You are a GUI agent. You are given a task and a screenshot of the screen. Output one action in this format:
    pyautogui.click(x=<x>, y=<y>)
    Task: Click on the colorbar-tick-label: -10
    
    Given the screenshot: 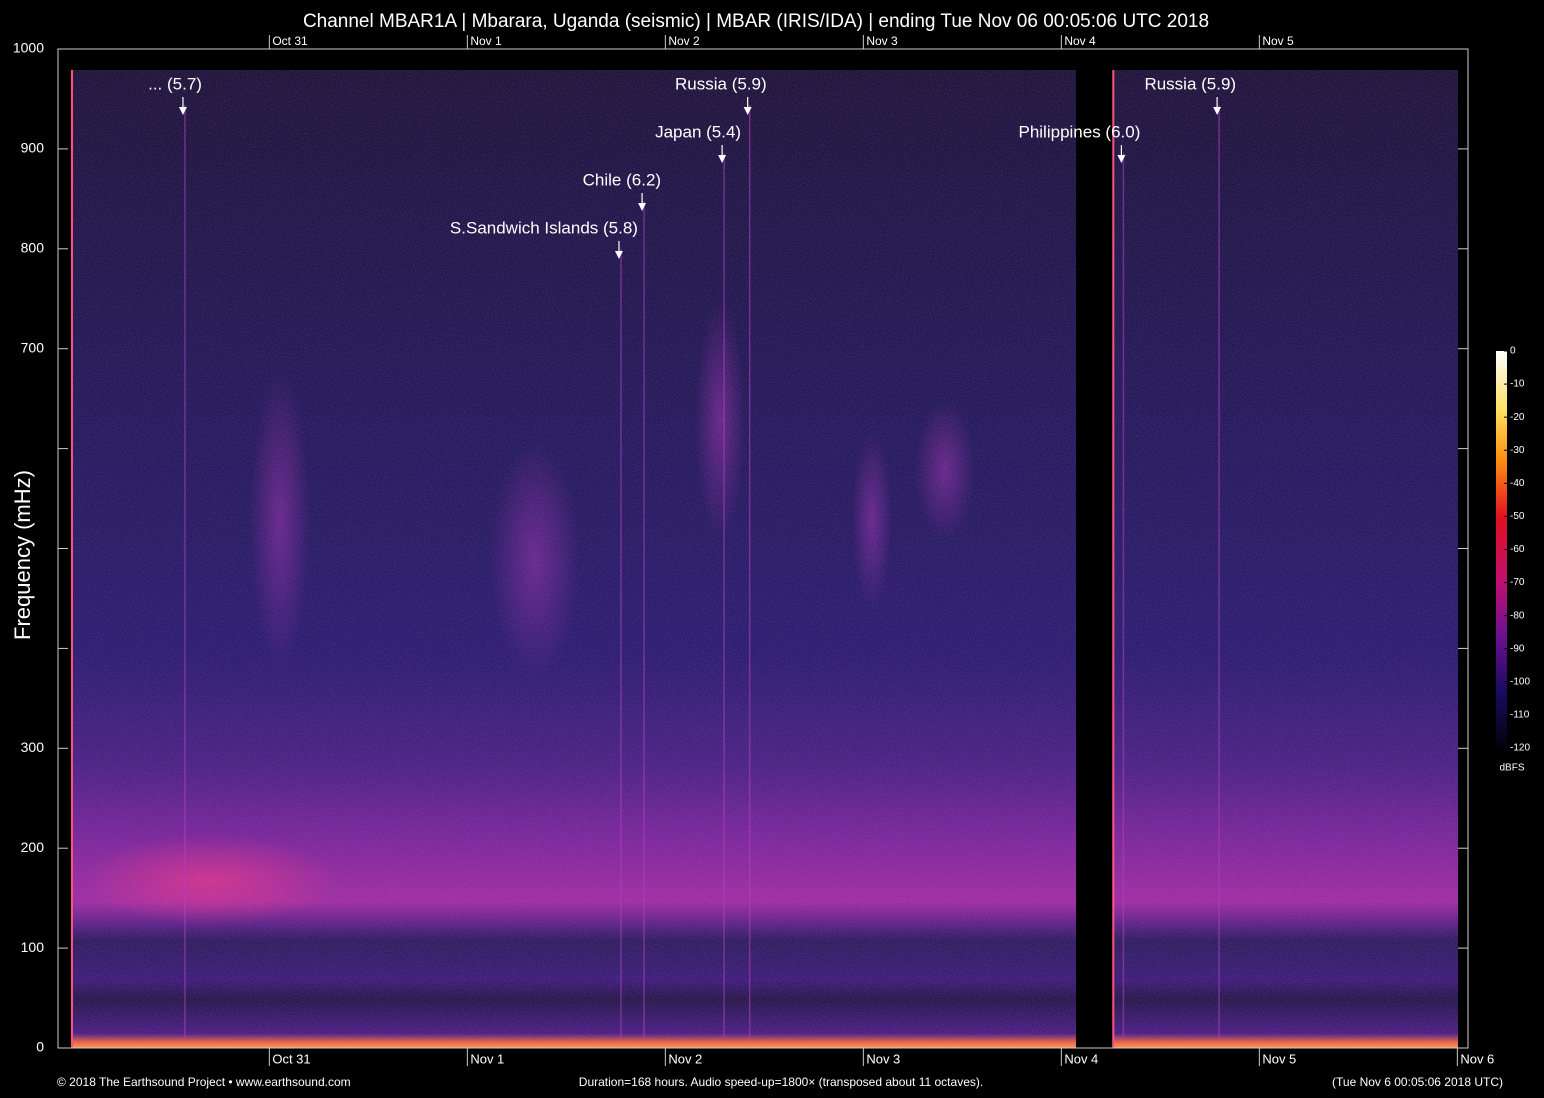 What is the action you would take?
    pyautogui.click(x=1517, y=384)
    